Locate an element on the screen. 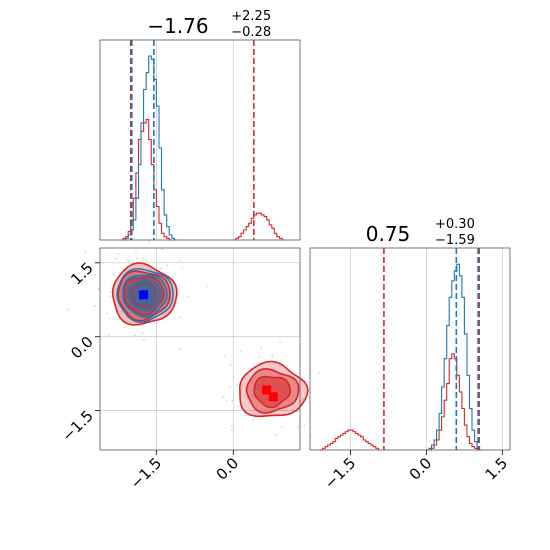  joint-xtick-label-0: −1.5 is located at coordinates (146, 473).